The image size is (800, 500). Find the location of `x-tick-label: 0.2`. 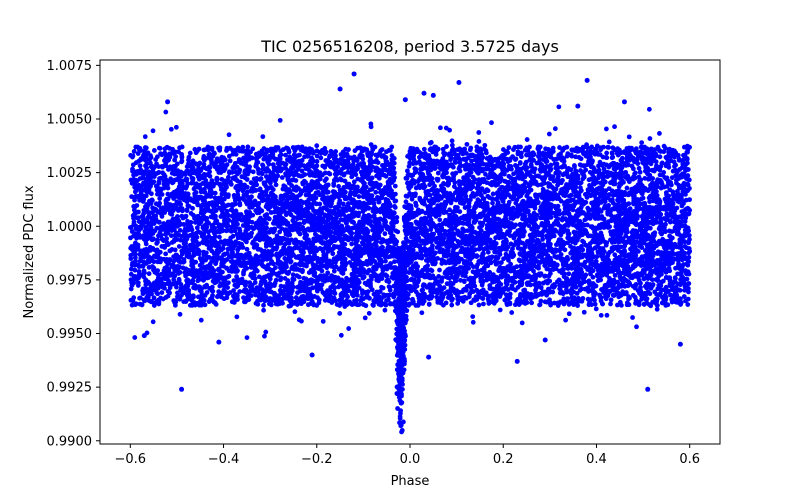

x-tick-label: 0.2 is located at coordinates (503, 459).